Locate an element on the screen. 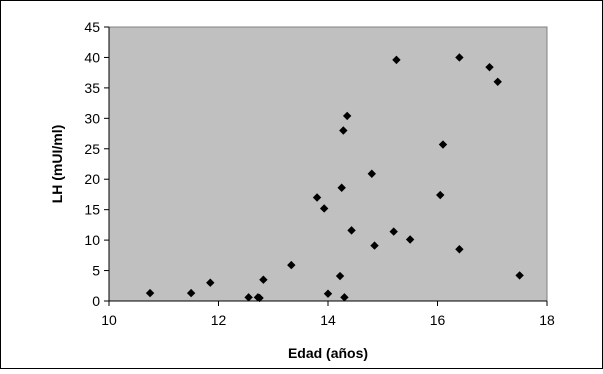 This screenshot has height=374, width=603. y-tick-label: 20 is located at coordinates (92, 179).